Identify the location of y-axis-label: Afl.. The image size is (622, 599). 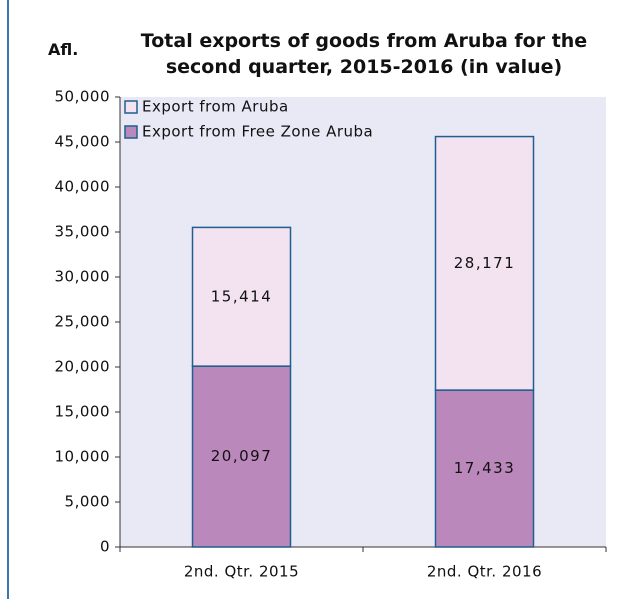
(63, 49).